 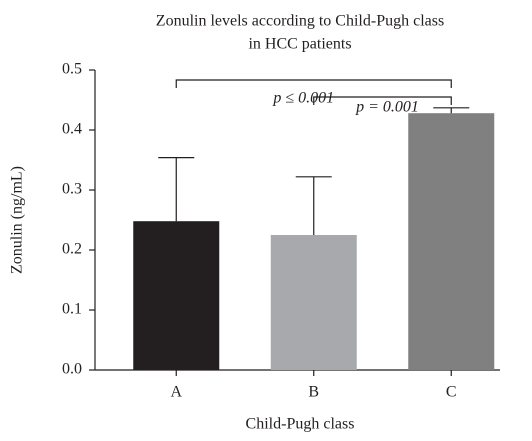 I want to click on annotation: p = 0.001, so click(x=387, y=107).